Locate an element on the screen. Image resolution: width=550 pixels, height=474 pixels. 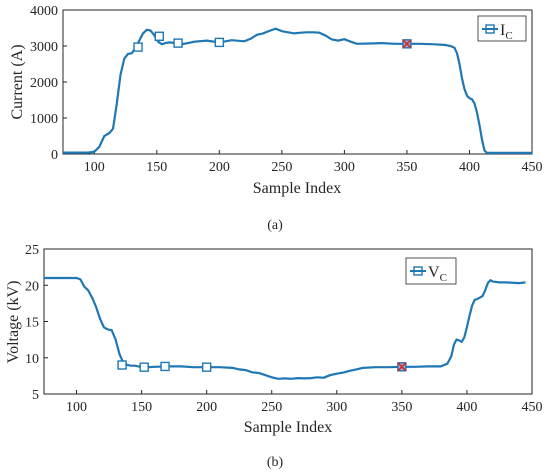
current-series-markers is located at coordinates (272, 41).